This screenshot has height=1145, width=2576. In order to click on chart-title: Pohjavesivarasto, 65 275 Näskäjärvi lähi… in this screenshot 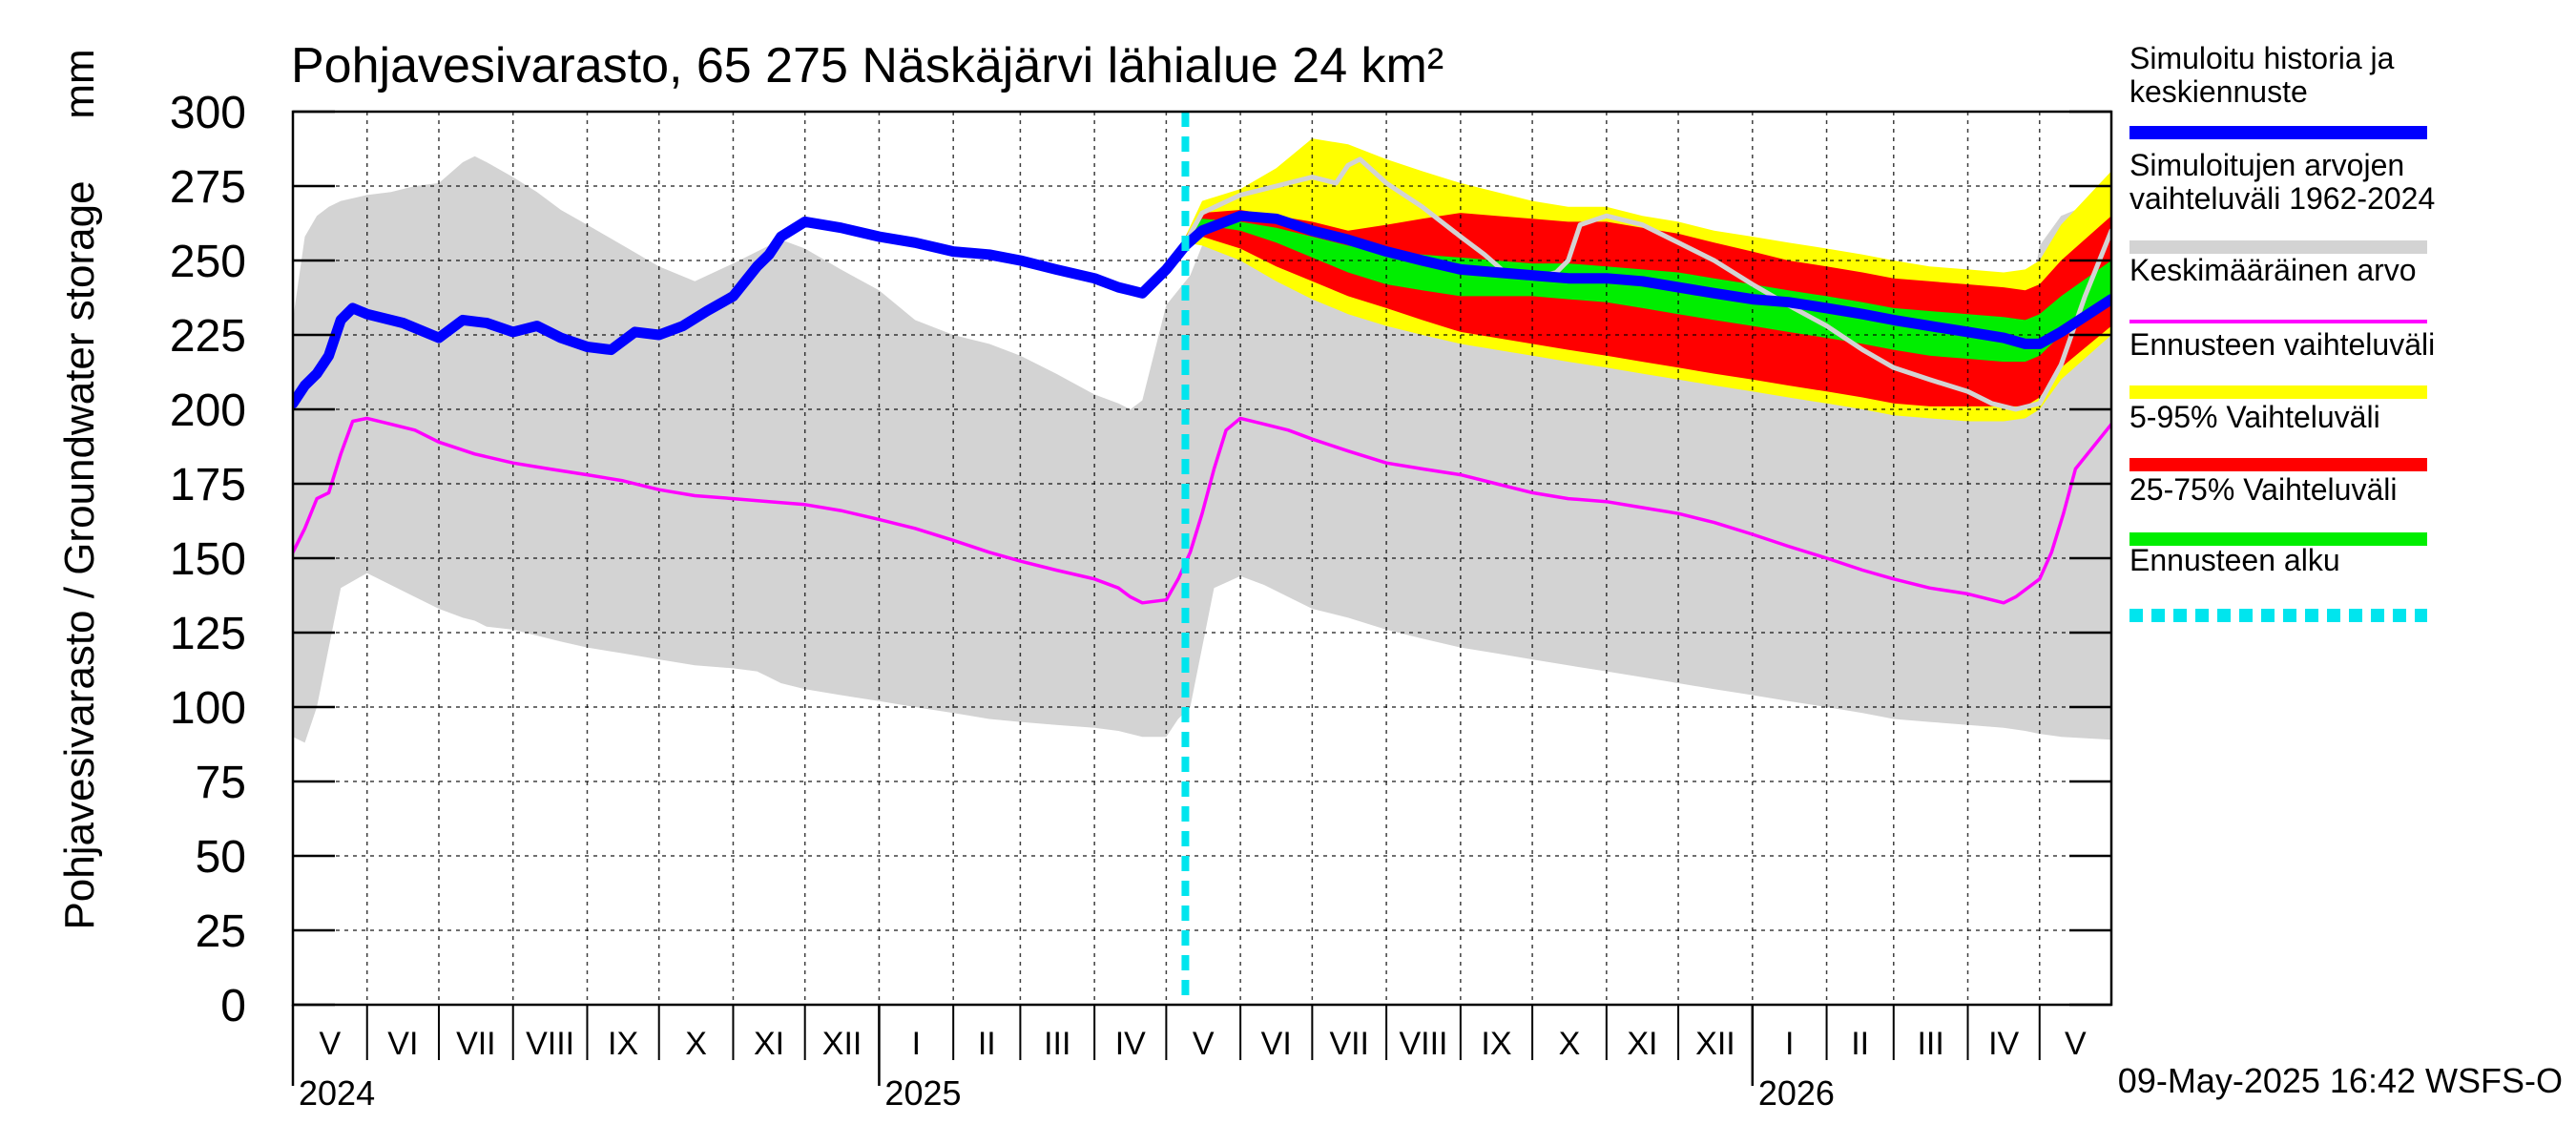, I will do `click(867, 66)`.